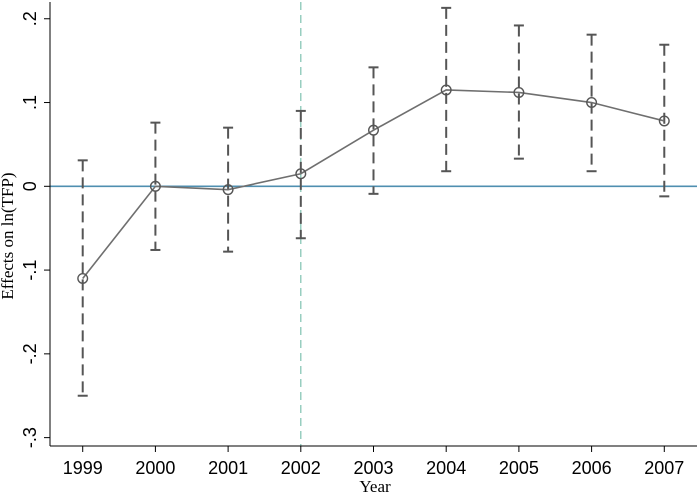 The width and height of the screenshot is (699, 492). Describe the element at coordinates (30, 353) in the screenshot. I see `y-tick-label: -.2` at that location.